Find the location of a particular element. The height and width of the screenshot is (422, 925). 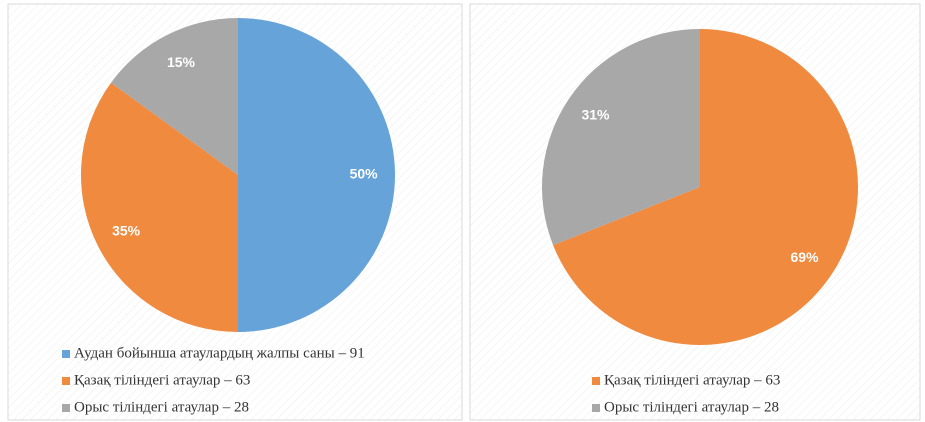

slice-label: 35% is located at coordinates (126, 231).